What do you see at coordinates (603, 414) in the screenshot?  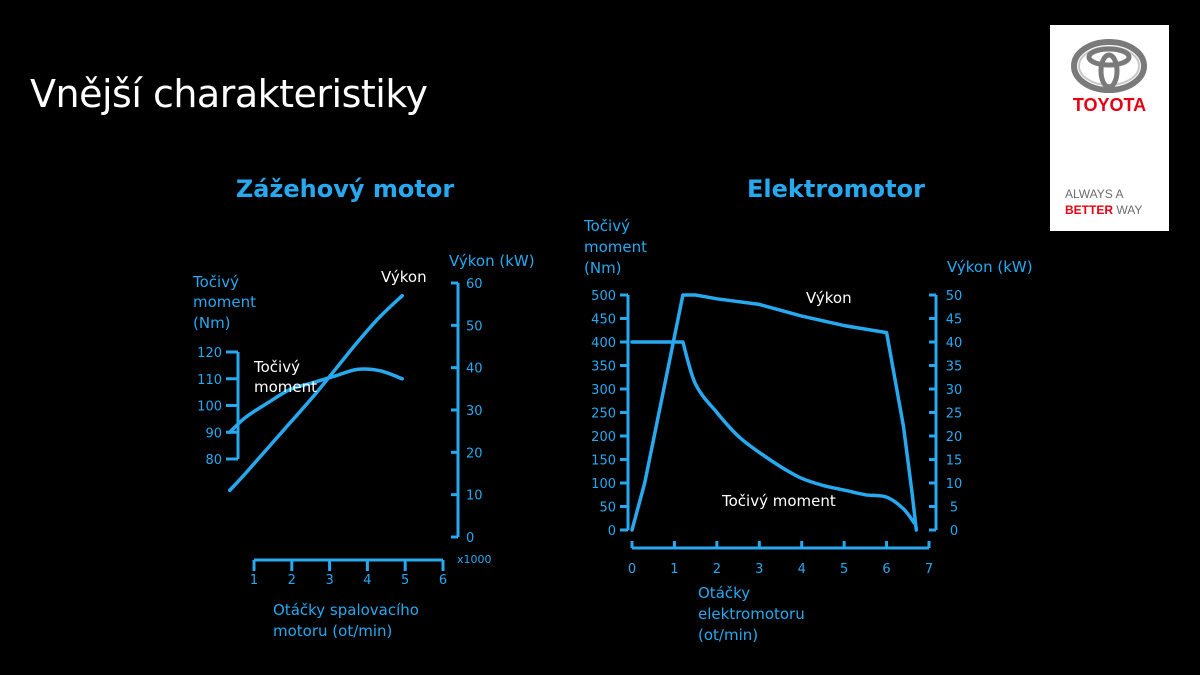 I see `chart2-y-left-tick-label: 250` at bounding box center [603, 414].